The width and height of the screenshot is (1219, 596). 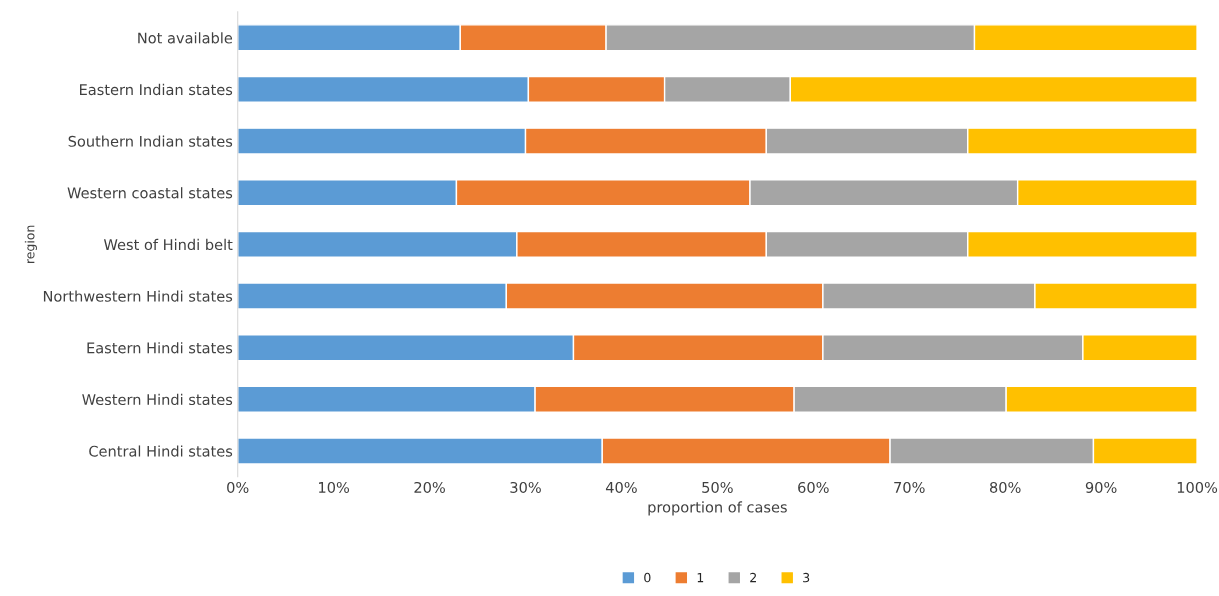 What do you see at coordinates (150, 193) in the screenshot?
I see `y-tick-label: Western coastal states` at bounding box center [150, 193].